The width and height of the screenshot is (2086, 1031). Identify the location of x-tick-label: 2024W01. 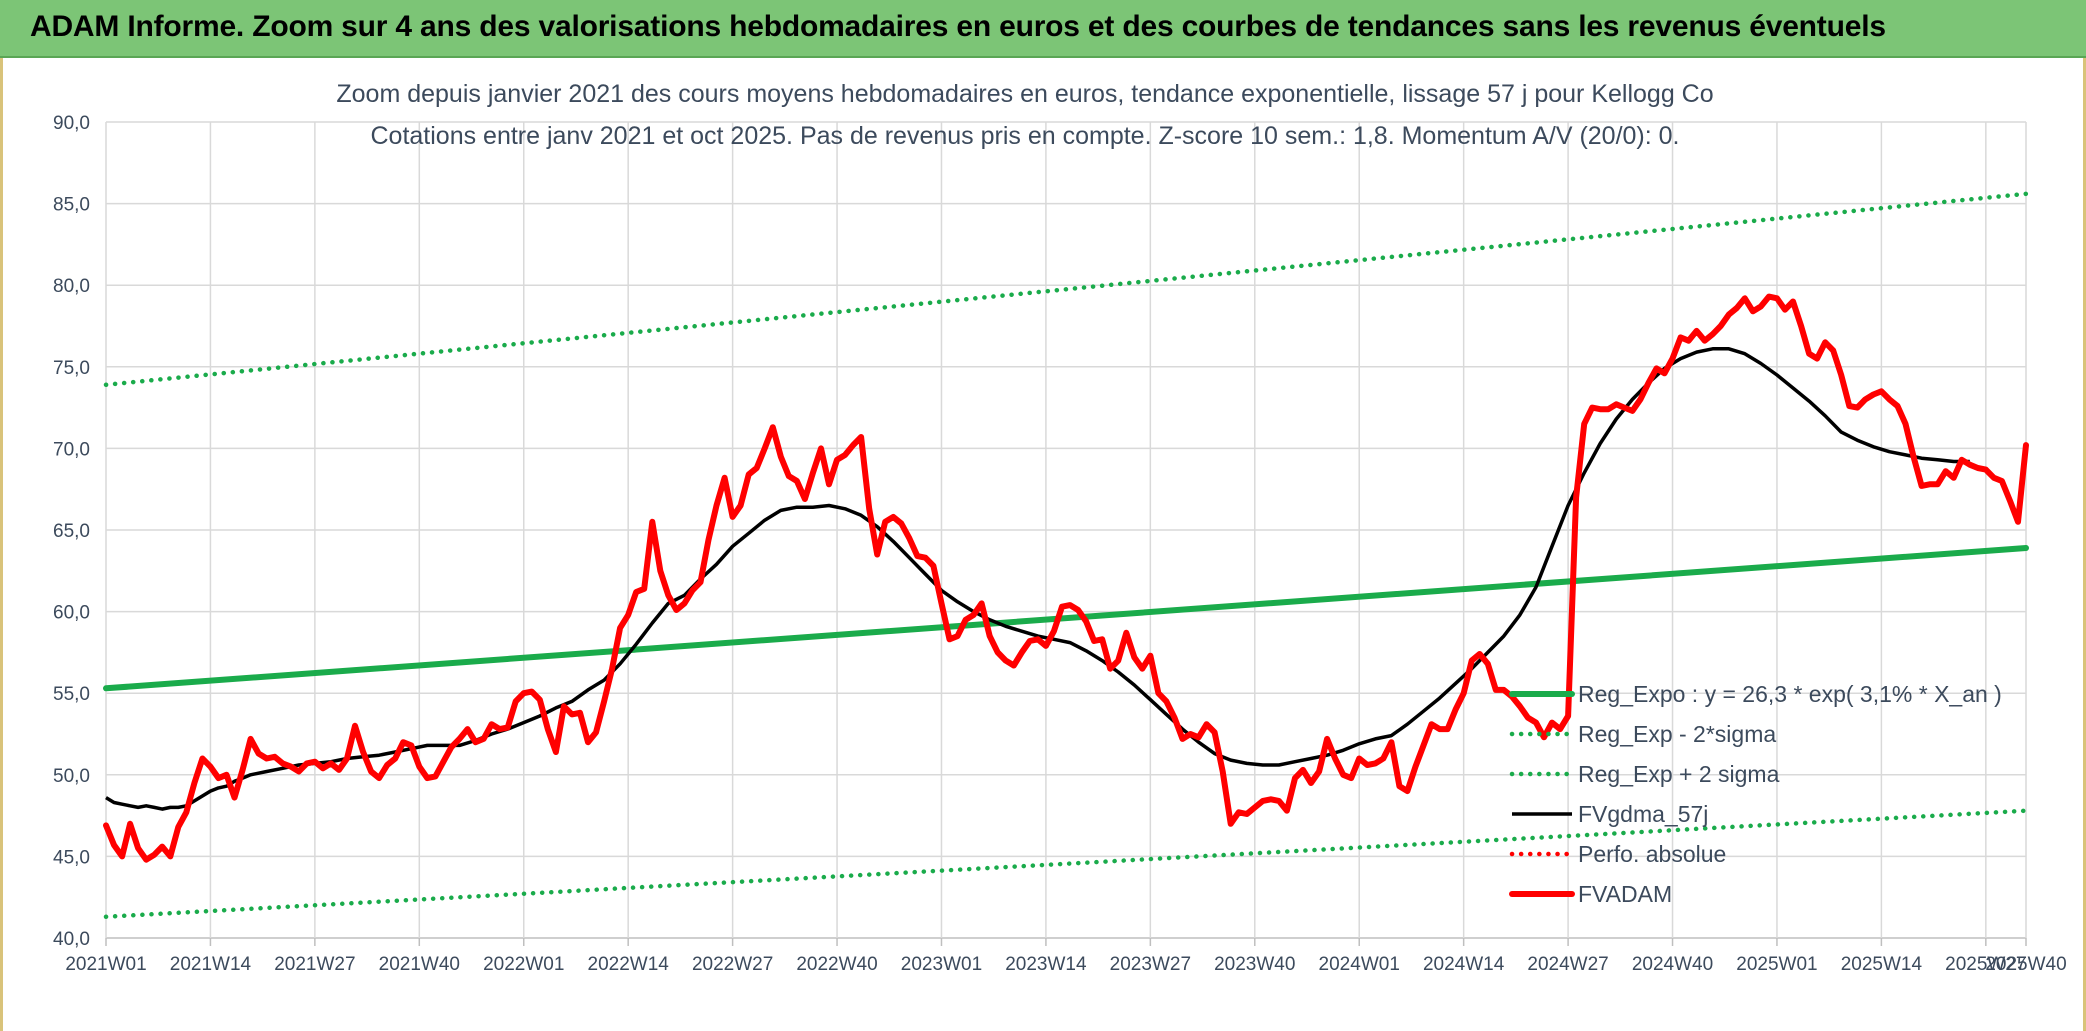
(1359, 964).